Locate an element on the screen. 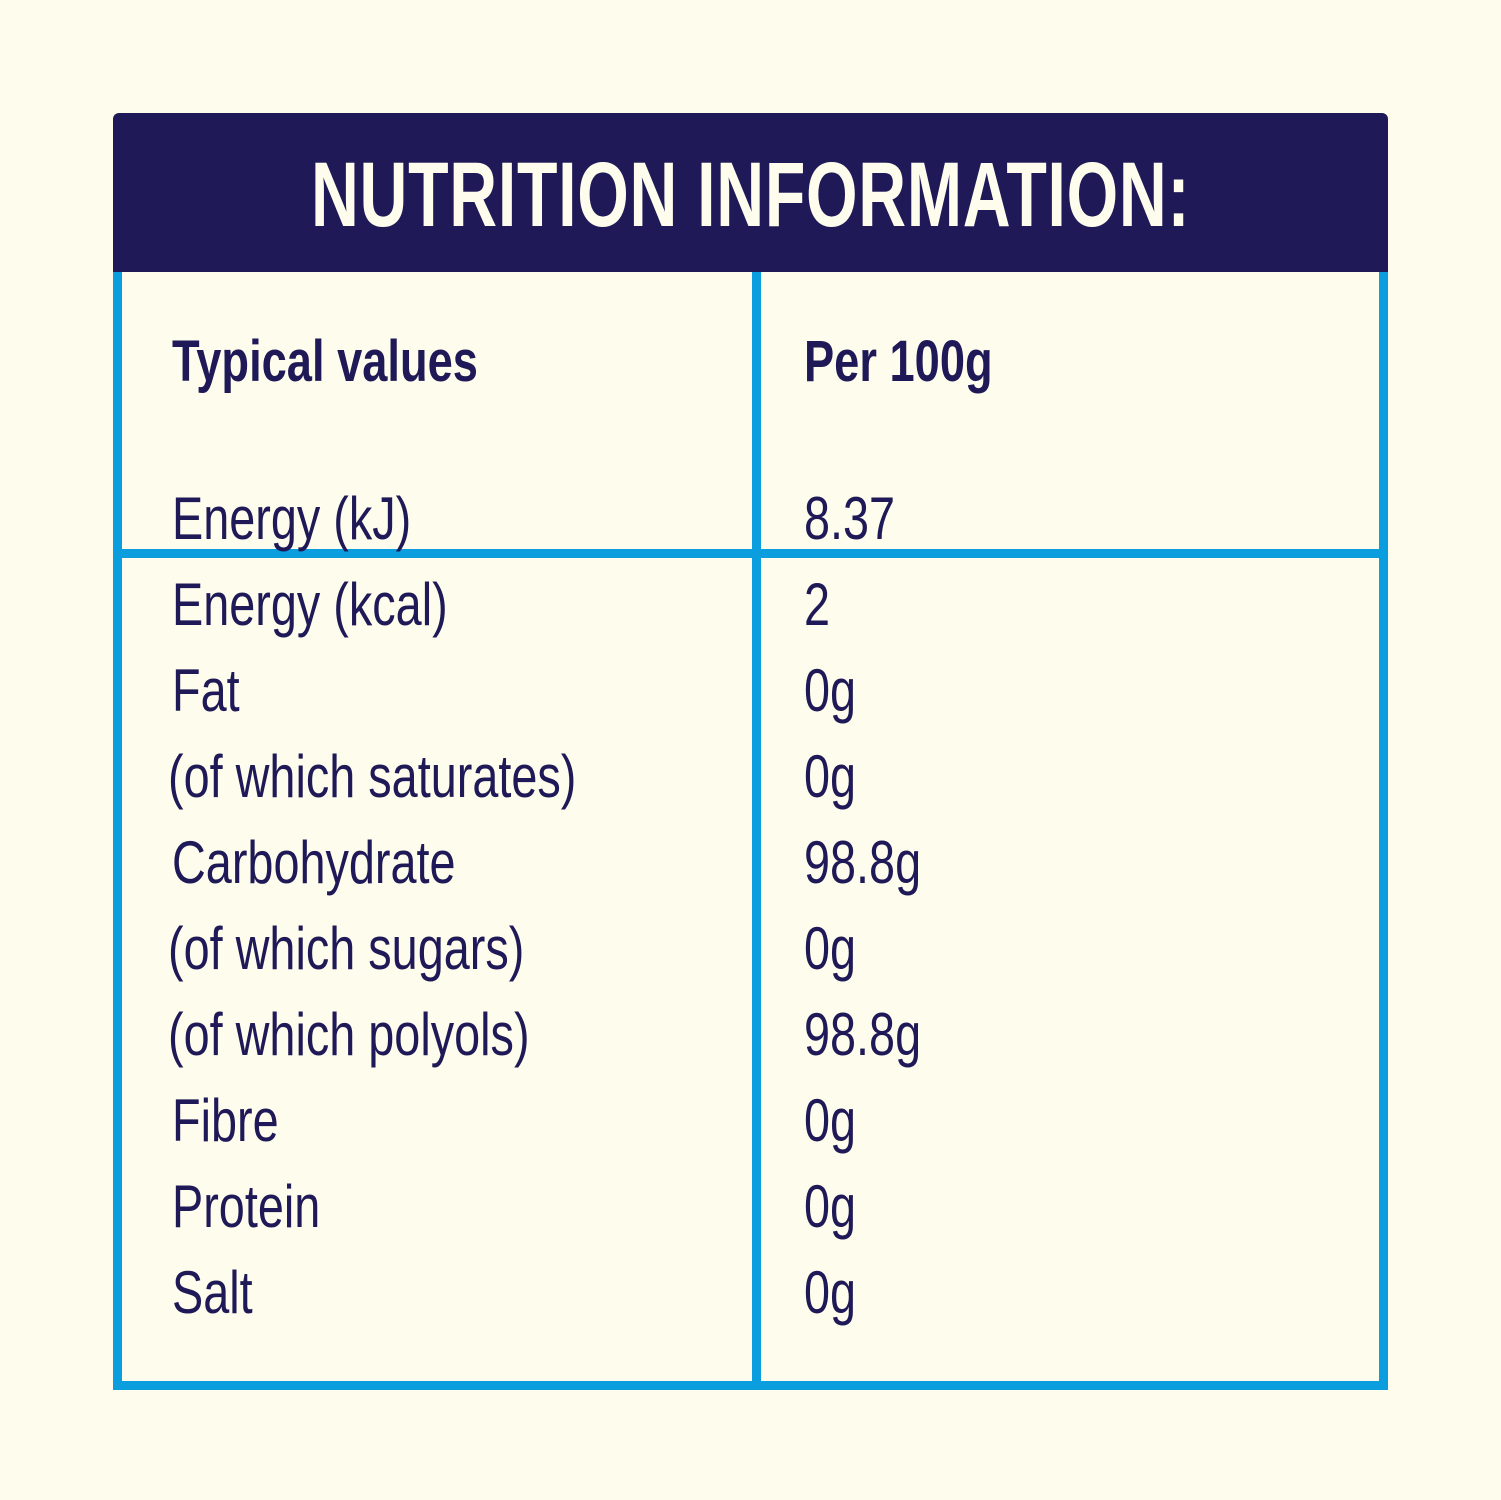 Image resolution: width=1501 pixels, height=1500 pixels. nutrient-label: Fat is located at coordinates (206, 690).